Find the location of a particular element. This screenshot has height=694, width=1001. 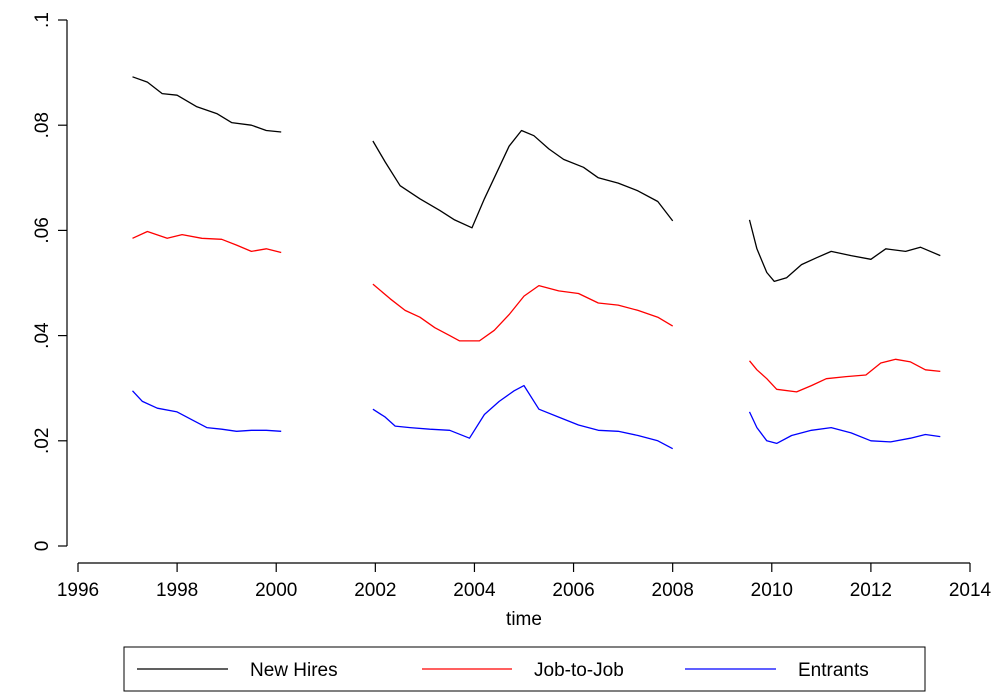

x-tick-label: 1998 is located at coordinates (177, 590).